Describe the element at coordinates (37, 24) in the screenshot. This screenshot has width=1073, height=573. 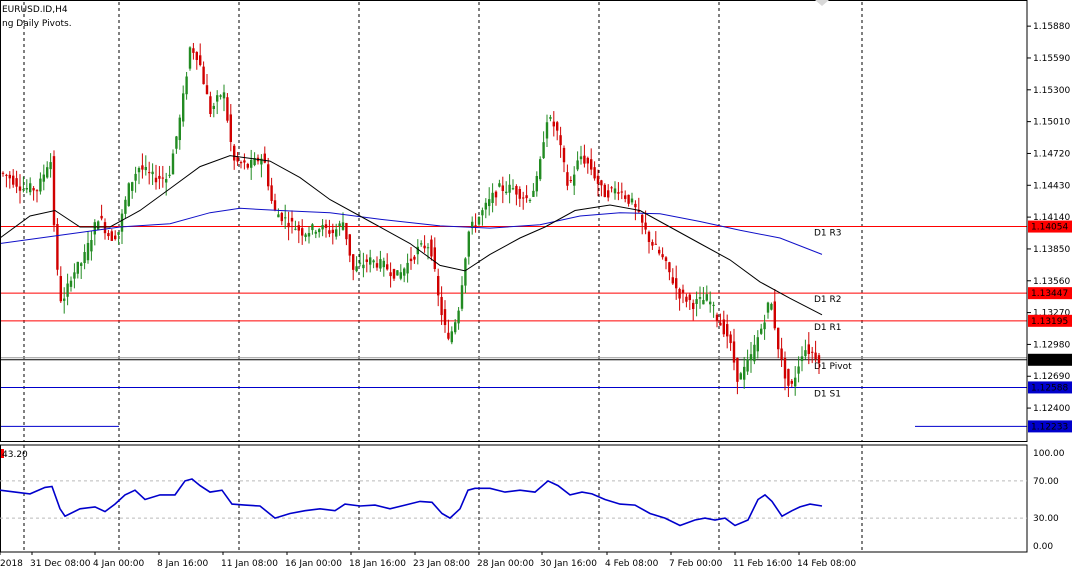
I see `indicator-label: ng Daily Pivots.` at that location.